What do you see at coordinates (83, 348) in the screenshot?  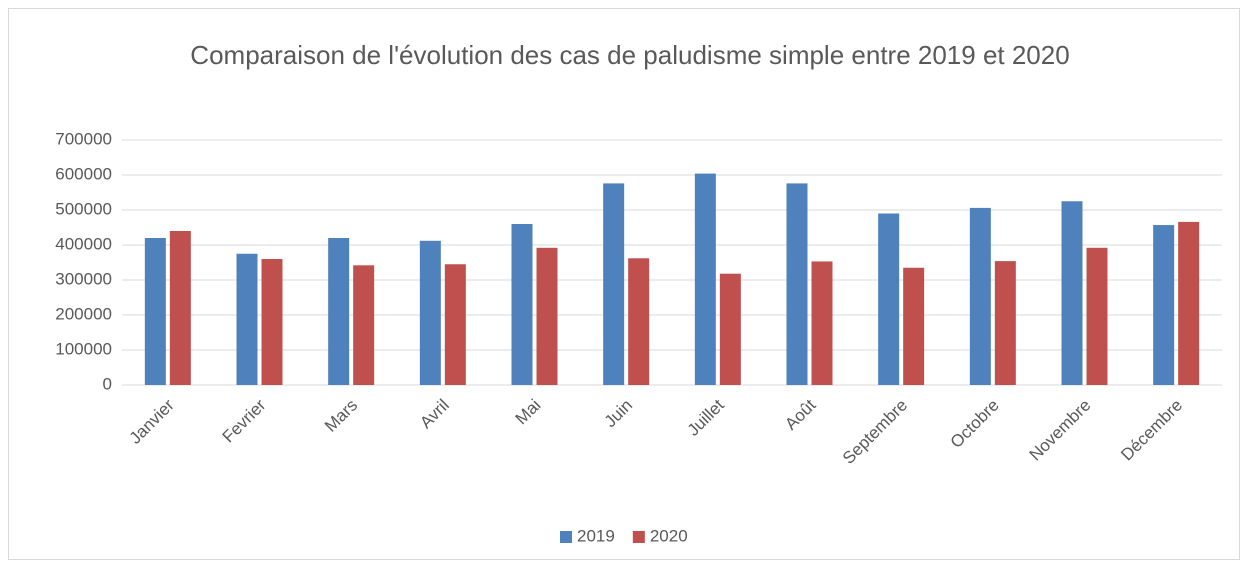 I see `y-tick-label: 100000` at bounding box center [83, 348].